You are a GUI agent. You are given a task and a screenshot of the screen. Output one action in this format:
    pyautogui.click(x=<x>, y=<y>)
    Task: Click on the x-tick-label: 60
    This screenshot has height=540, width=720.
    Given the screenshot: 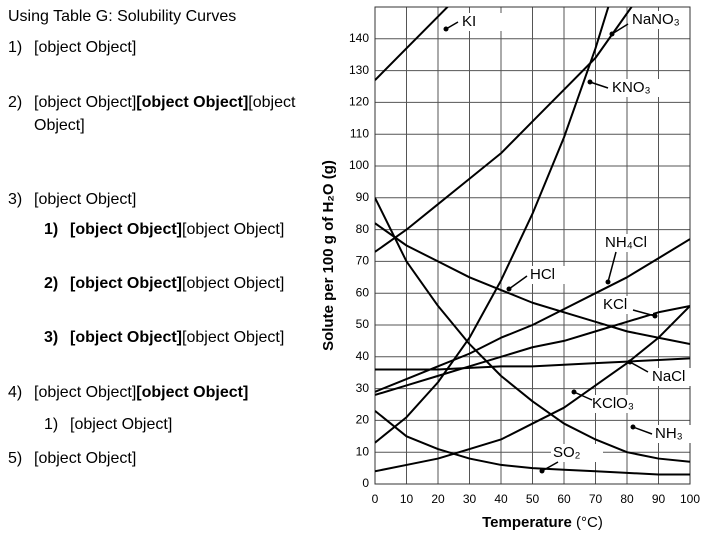 What is the action you would take?
    pyautogui.click(x=564, y=499)
    